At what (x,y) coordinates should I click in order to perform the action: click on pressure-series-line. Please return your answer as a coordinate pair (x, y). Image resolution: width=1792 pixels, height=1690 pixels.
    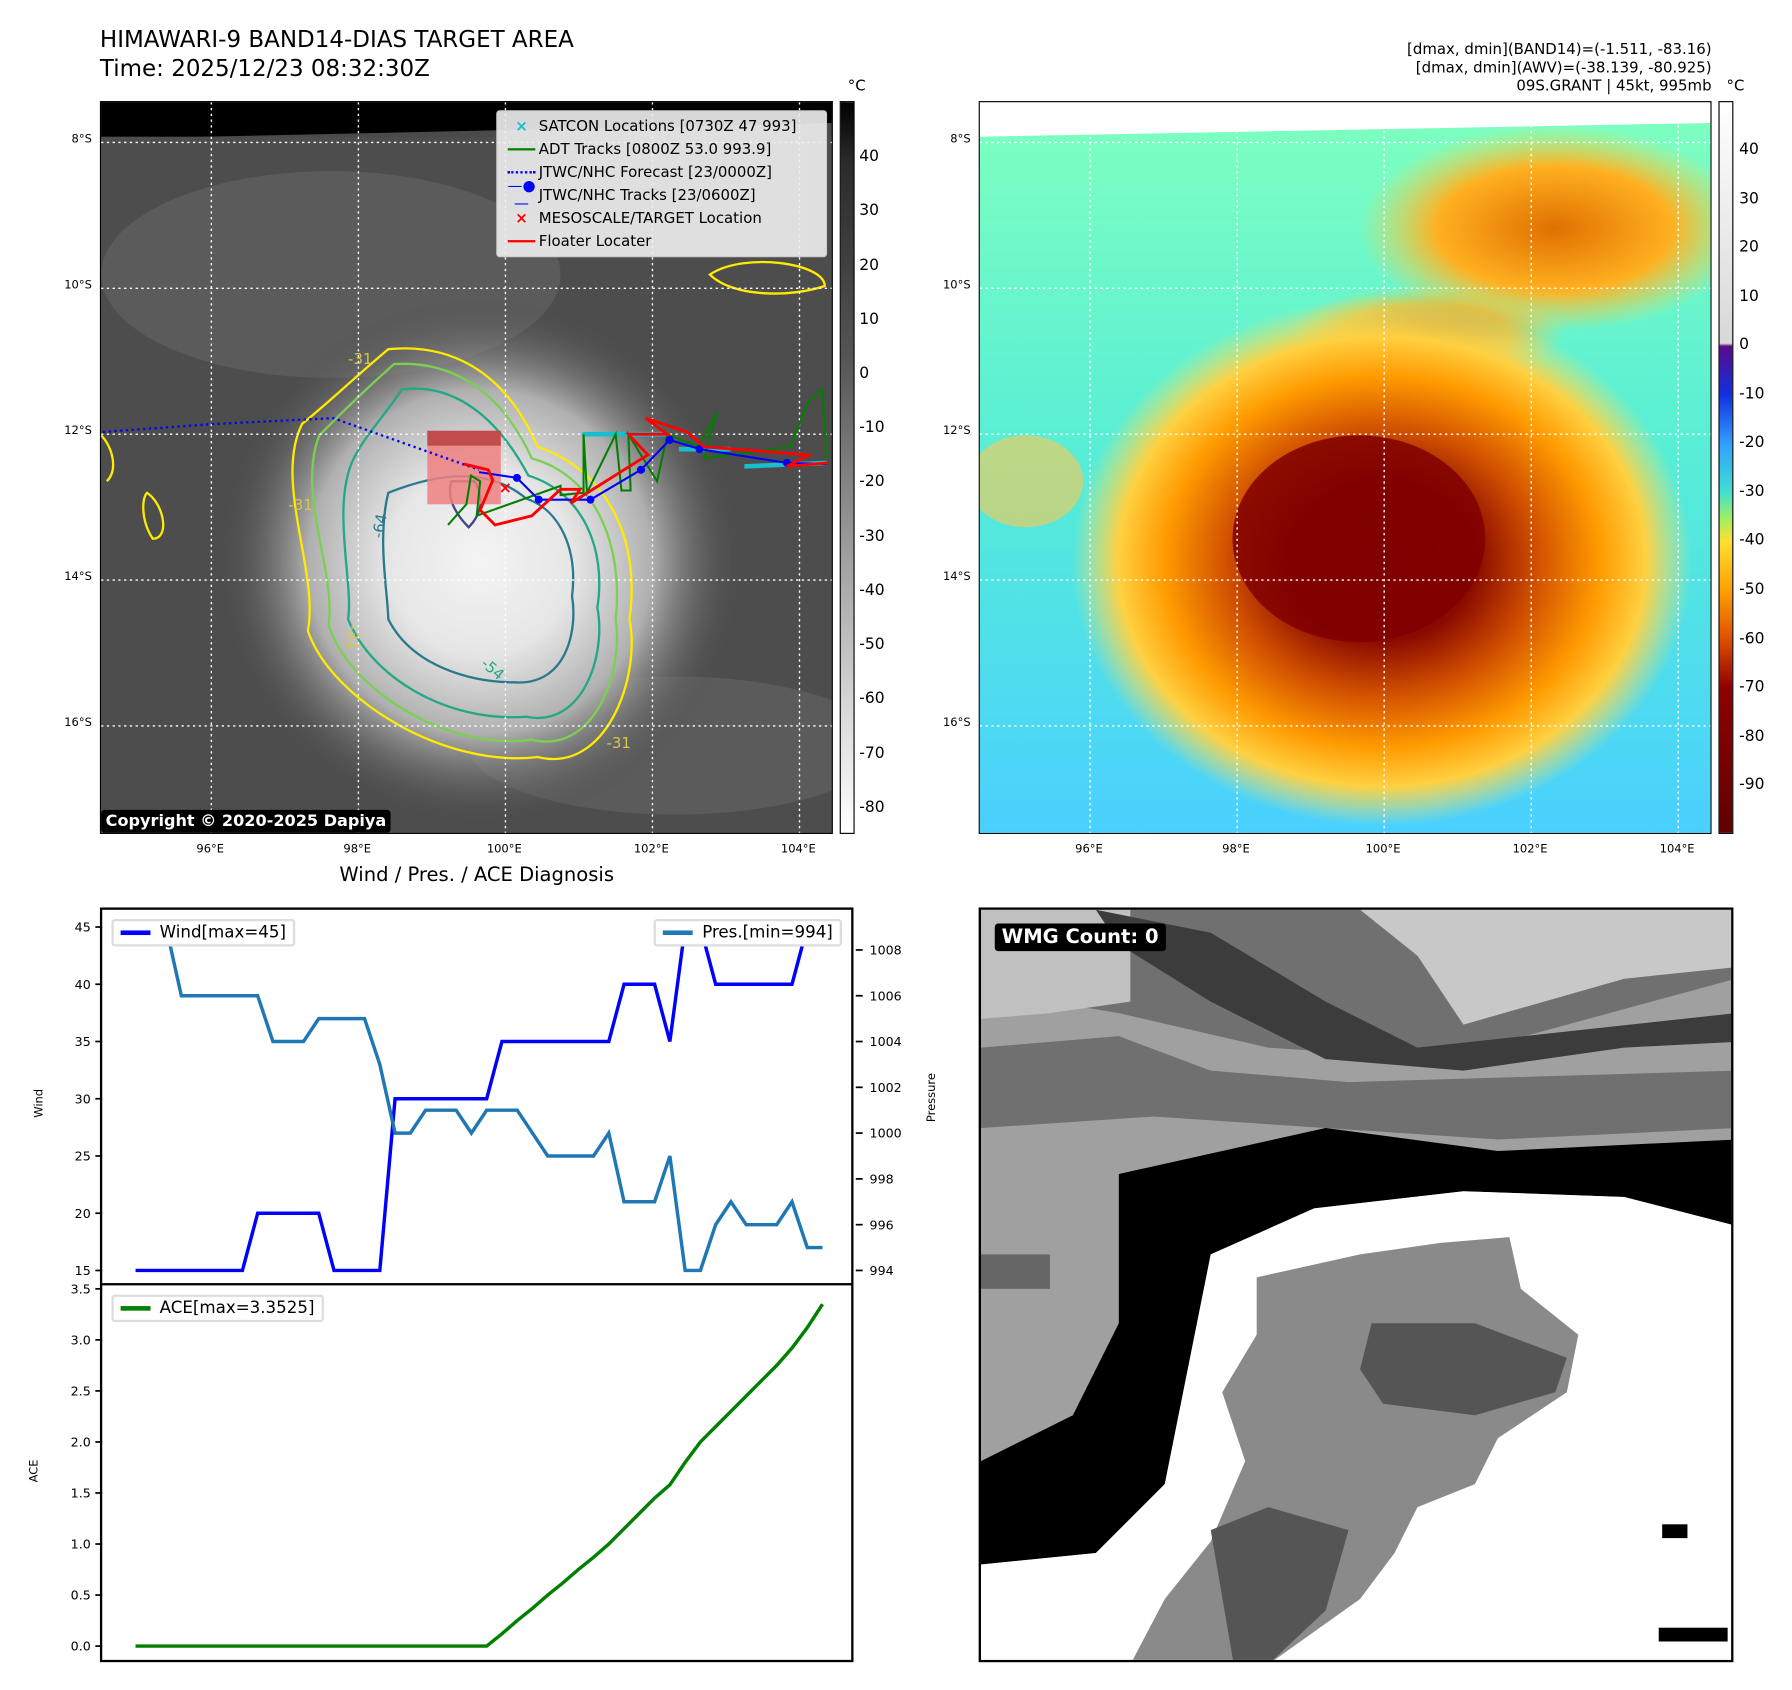
    Looking at the image, I should click on (479, 1099).